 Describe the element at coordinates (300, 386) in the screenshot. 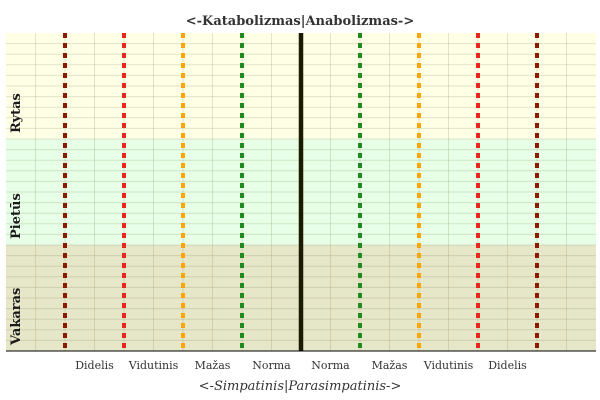

I see `x-axis-label: <-Simpatinis|Parasimpatinis->` at that location.